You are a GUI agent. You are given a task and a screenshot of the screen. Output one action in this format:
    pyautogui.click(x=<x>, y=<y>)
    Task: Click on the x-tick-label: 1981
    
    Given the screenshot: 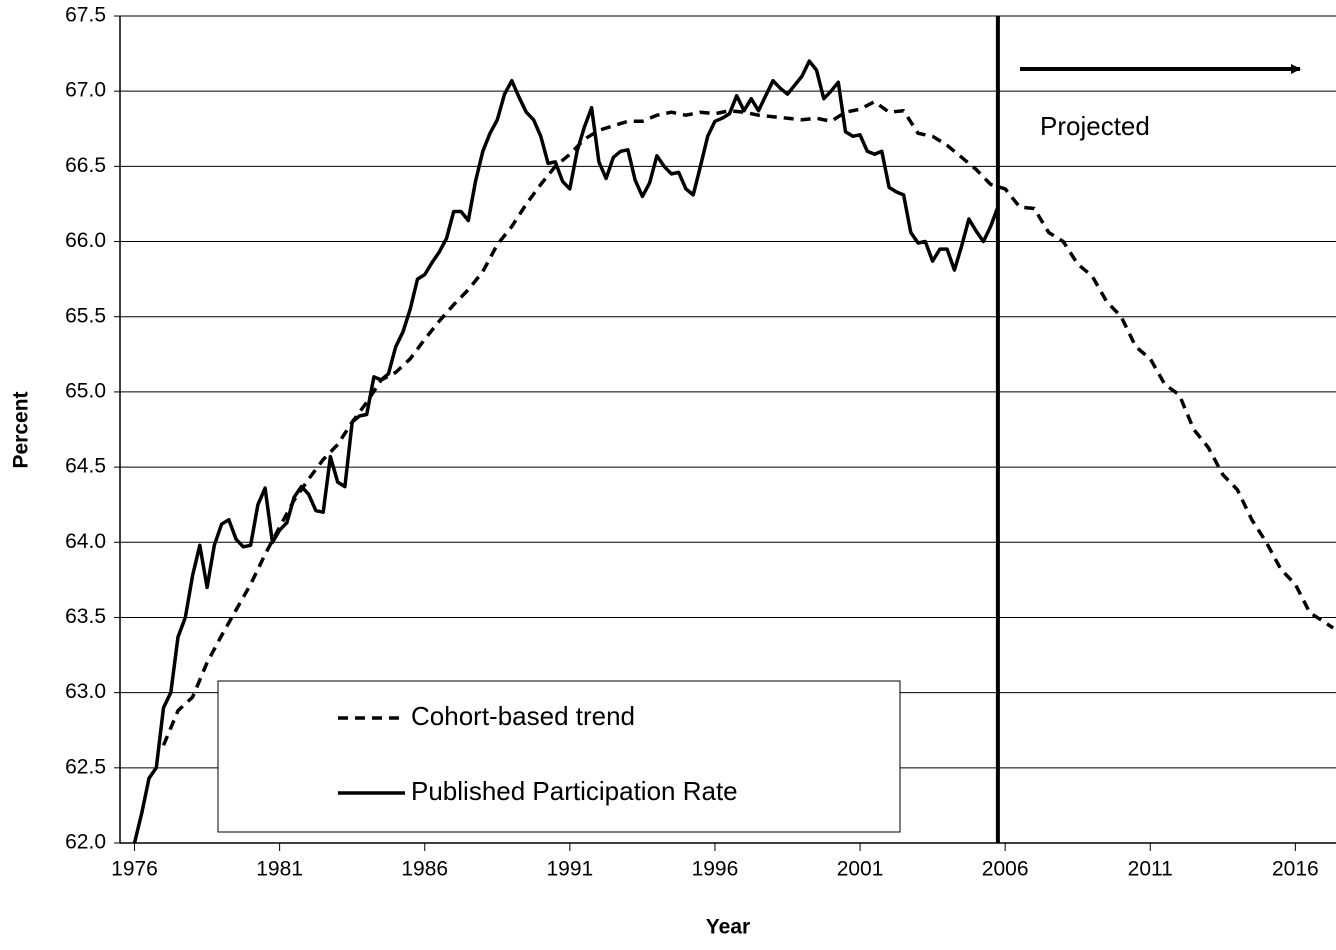 What is the action you would take?
    pyautogui.click(x=279, y=869)
    